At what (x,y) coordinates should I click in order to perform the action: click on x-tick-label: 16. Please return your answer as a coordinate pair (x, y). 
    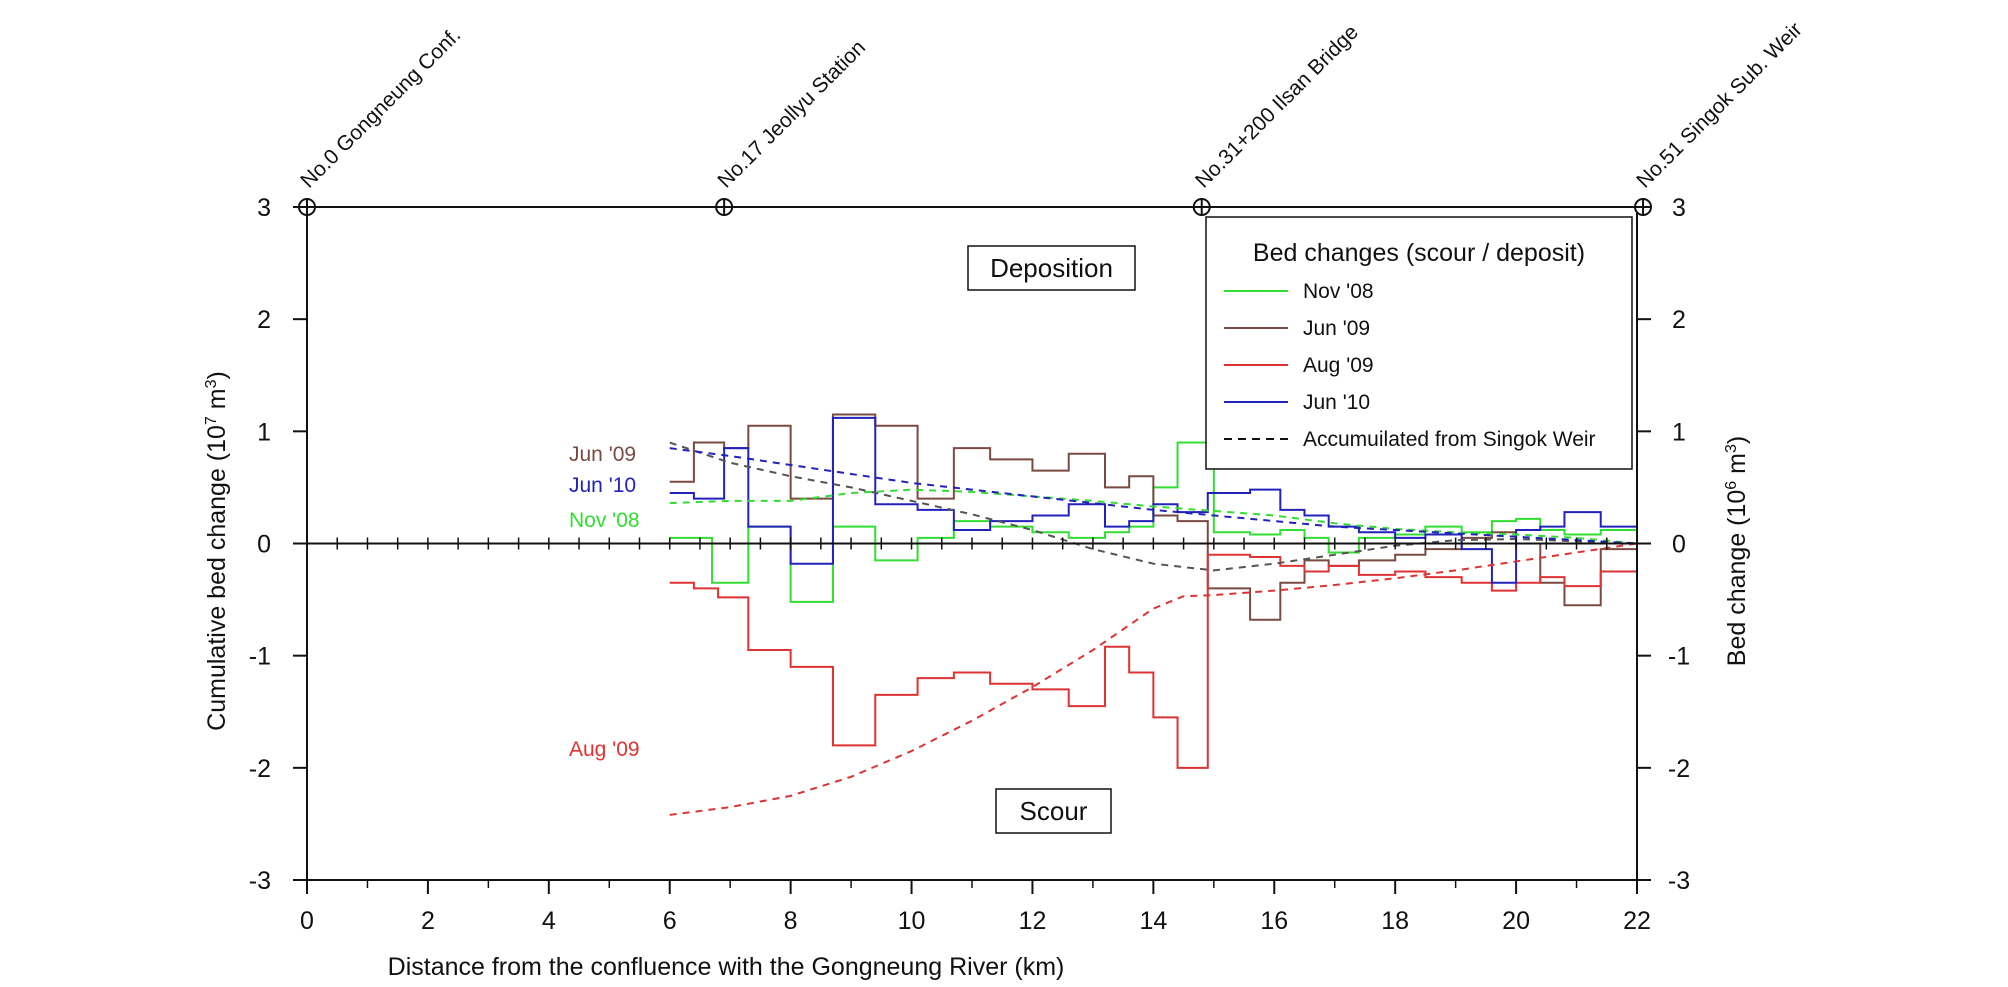
    Looking at the image, I should click on (1274, 921).